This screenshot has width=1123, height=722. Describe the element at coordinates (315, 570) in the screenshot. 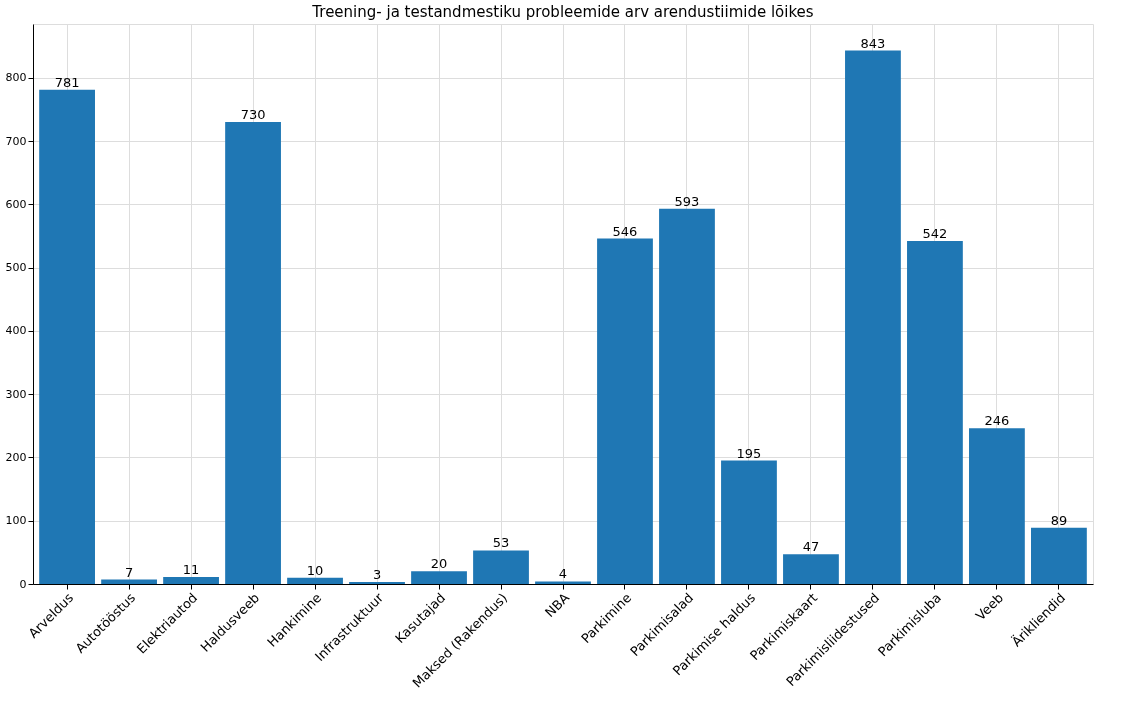

I see `data-label: 10` at that location.